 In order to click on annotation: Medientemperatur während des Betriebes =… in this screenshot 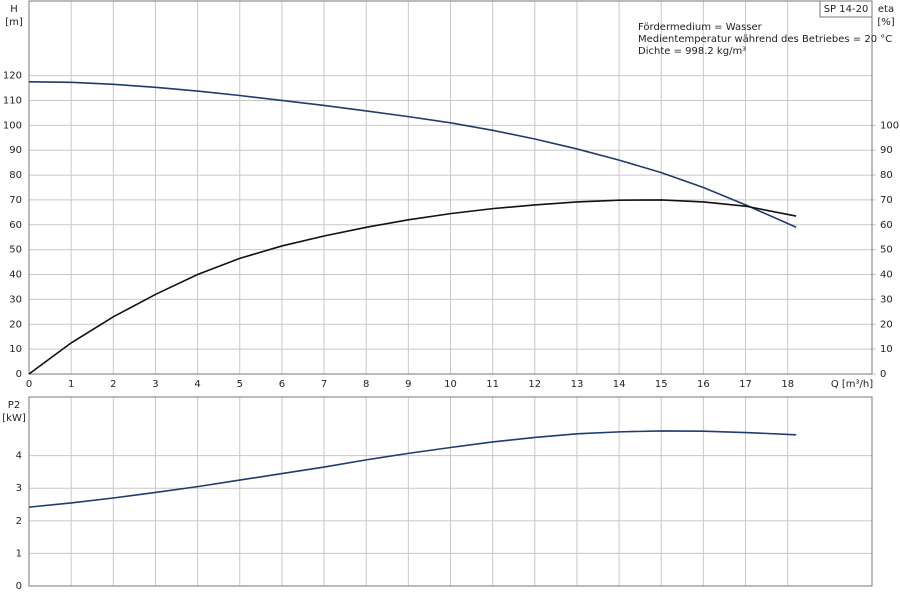, I will do `click(765, 39)`.